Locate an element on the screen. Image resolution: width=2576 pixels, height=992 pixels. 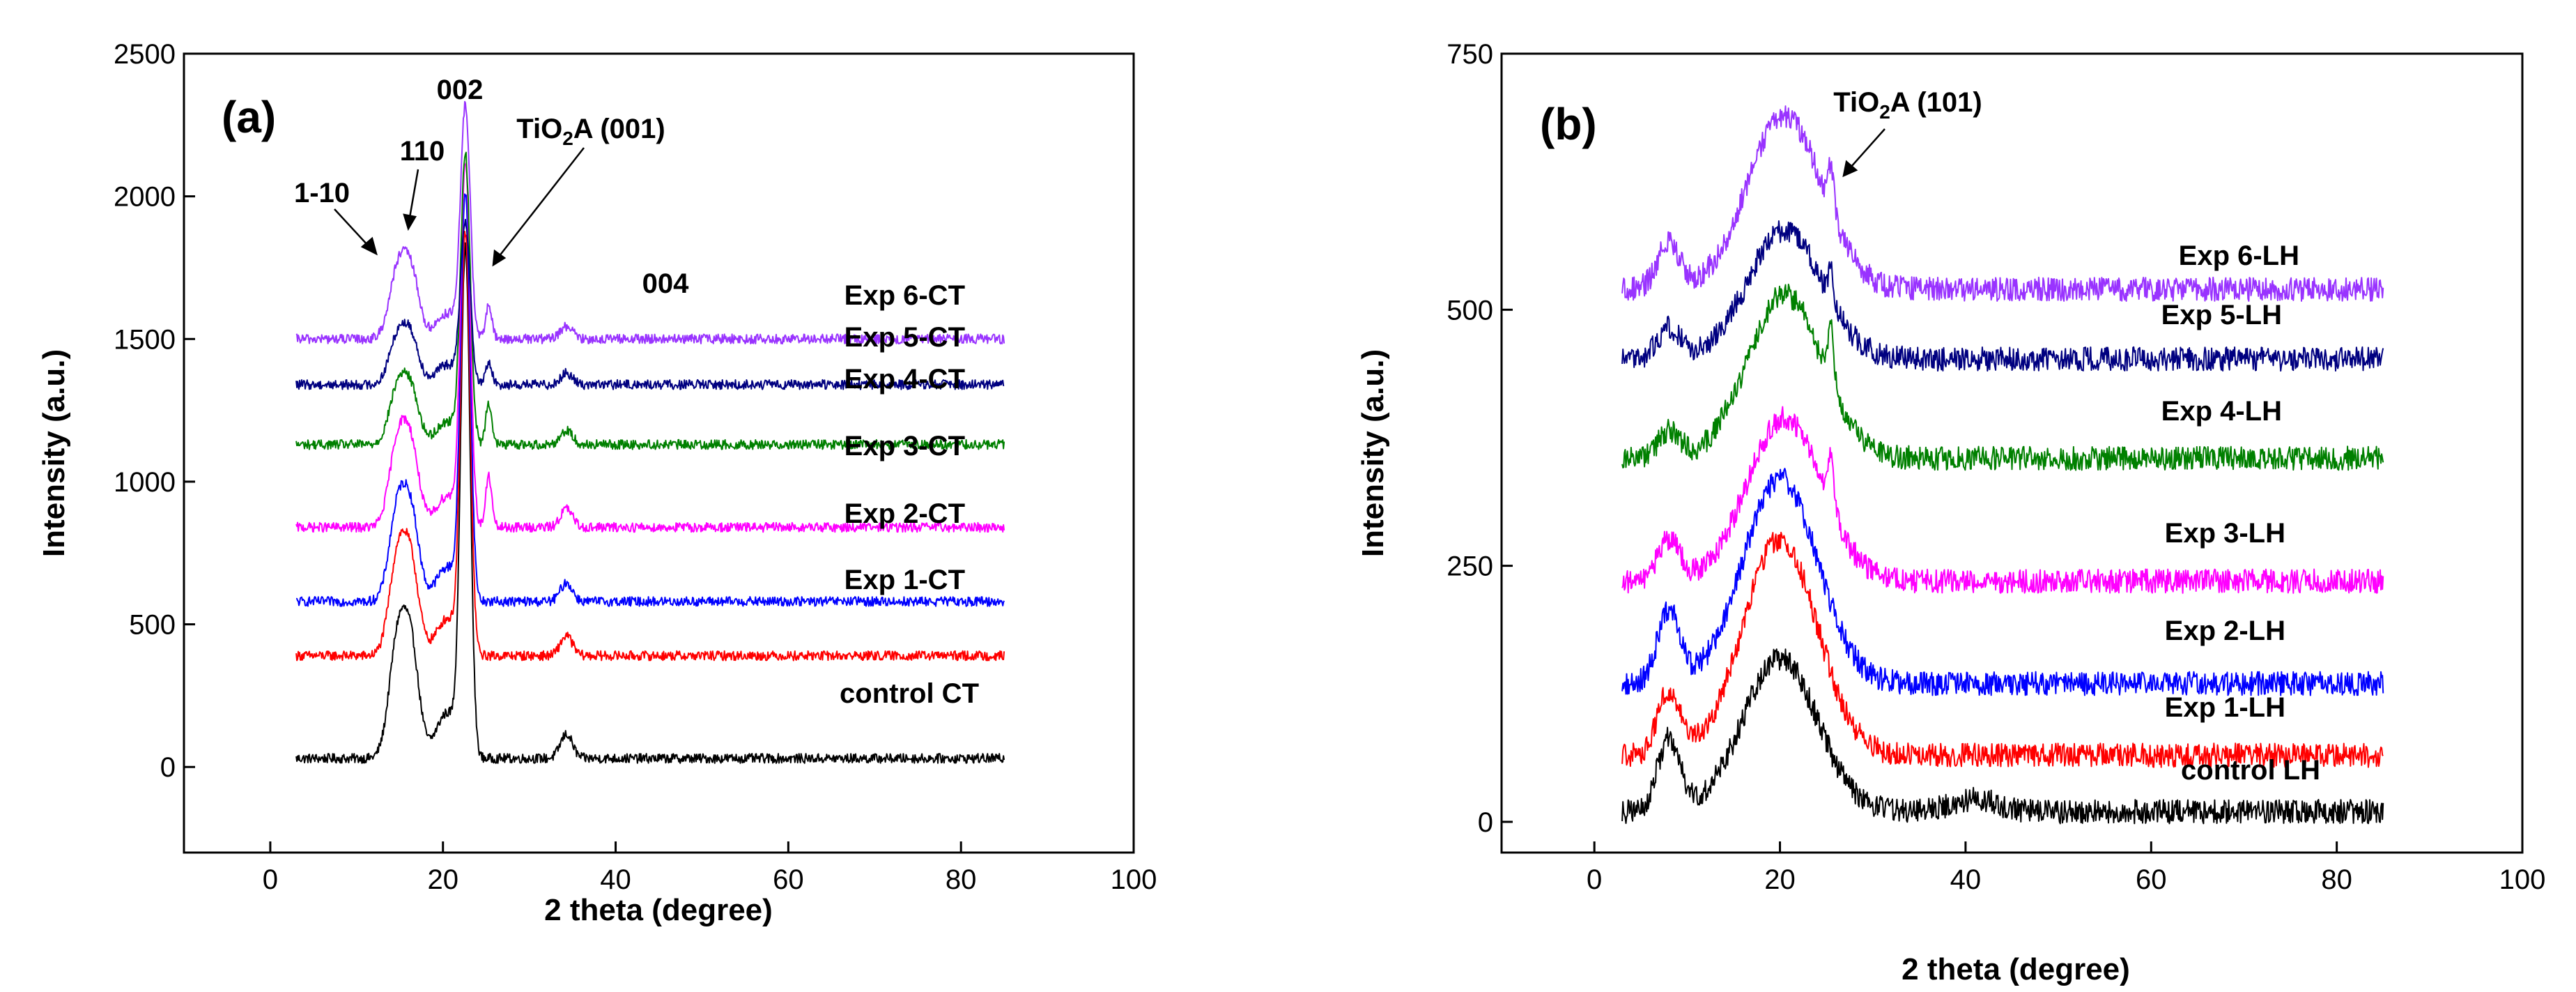
y-tick-label: 1000 is located at coordinates (145, 482).